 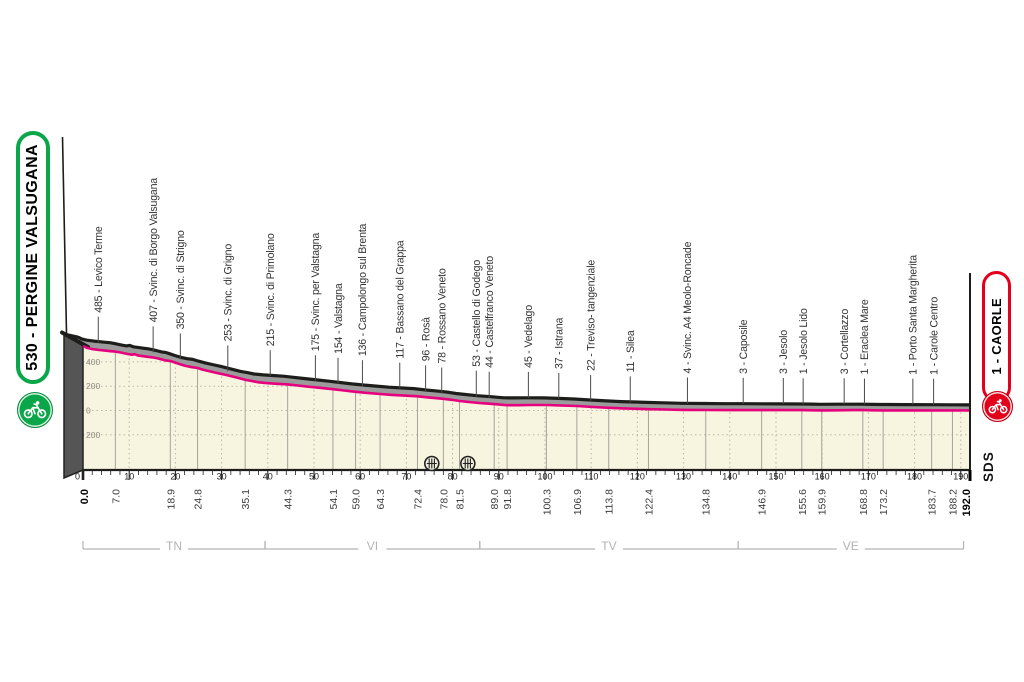 I want to click on start-banner-label: 530 - PERGINE VALSUGANA, so click(x=32, y=257).